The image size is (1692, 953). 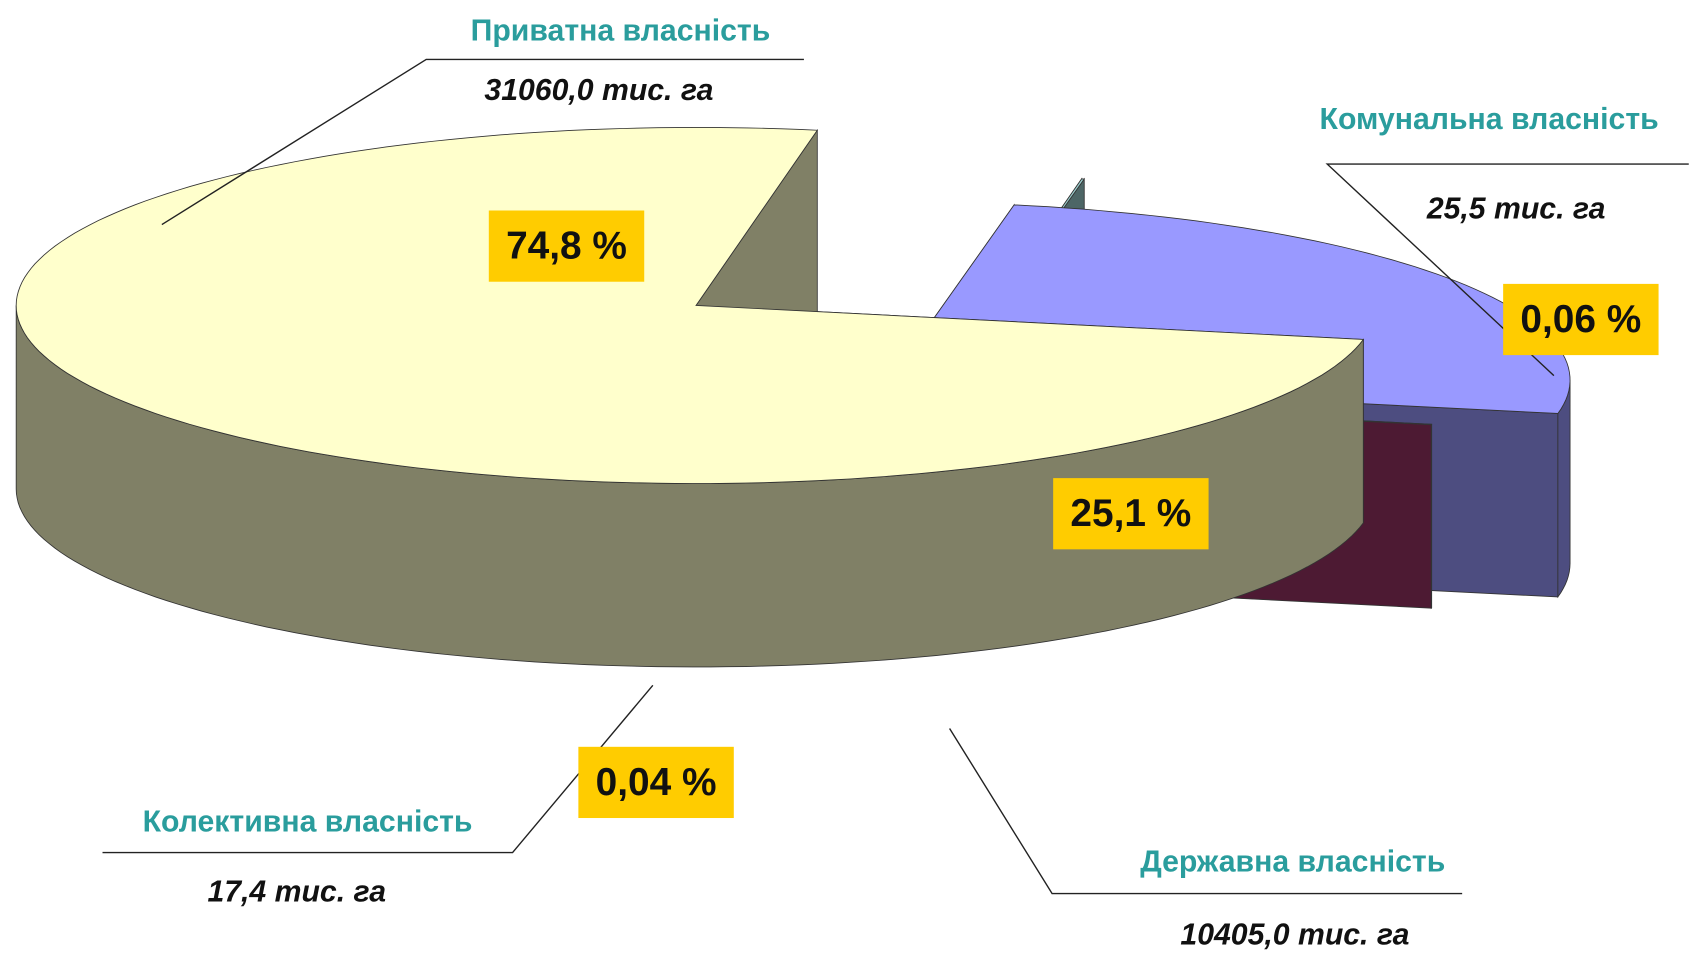 I want to click on amount-label: 17,4 тис. га, so click(x=296, y=892).